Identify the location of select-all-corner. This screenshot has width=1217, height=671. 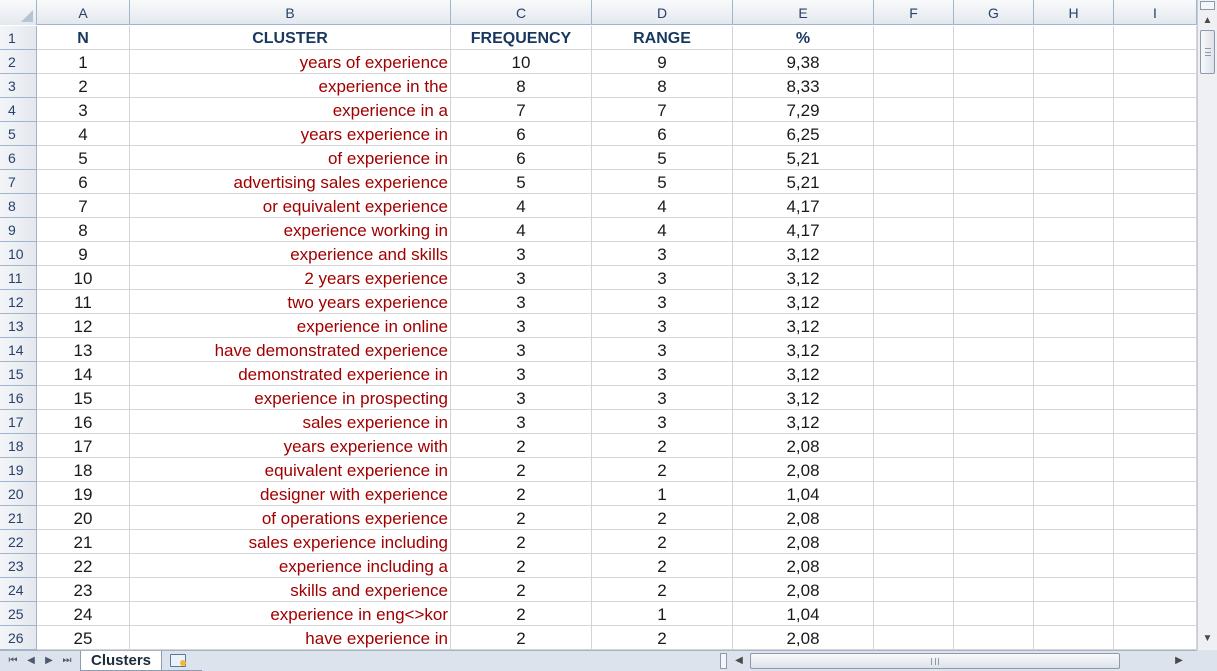
(18, 12).